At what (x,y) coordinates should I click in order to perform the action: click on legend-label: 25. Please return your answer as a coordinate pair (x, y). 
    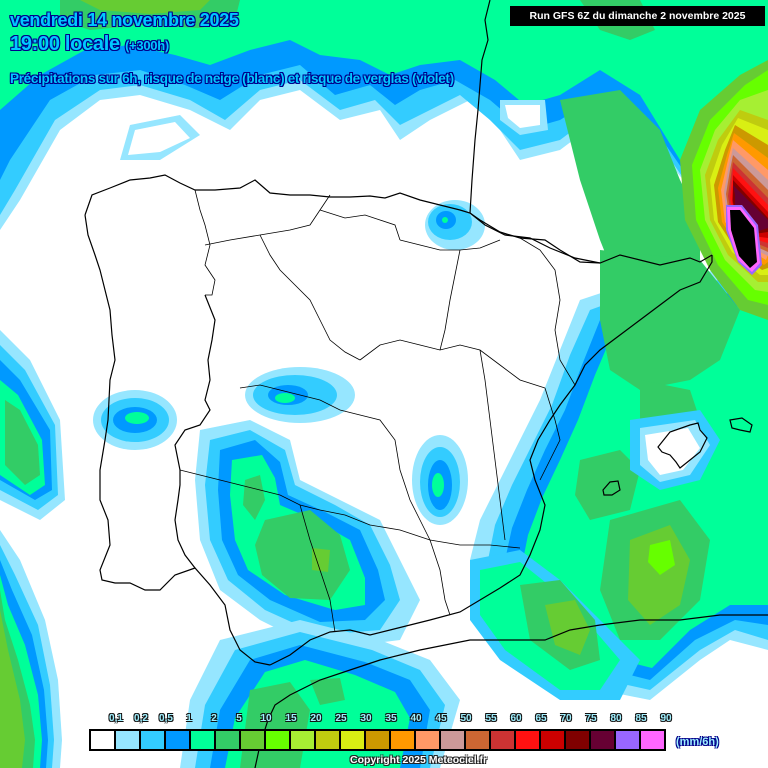
    Looking at the image, I should click on (341, 718).